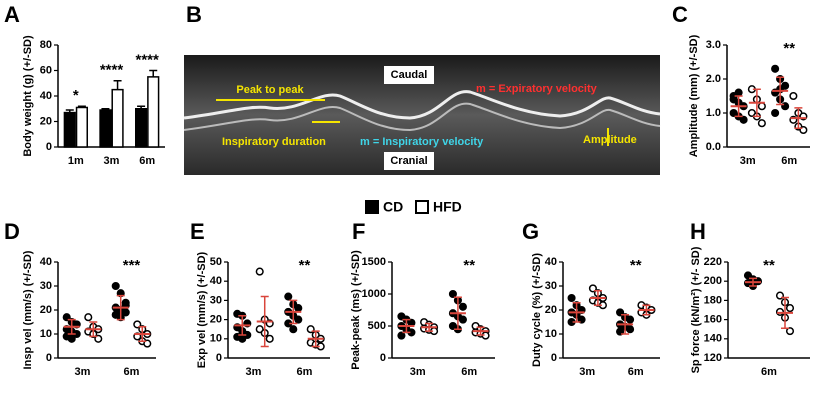 This screenshot has width=825, height=418. Describe the element at coordinates (202, 309) in the screenshot. I see `y-axis-label: Exp vel (mm/s) (+/-SD)` at that location.